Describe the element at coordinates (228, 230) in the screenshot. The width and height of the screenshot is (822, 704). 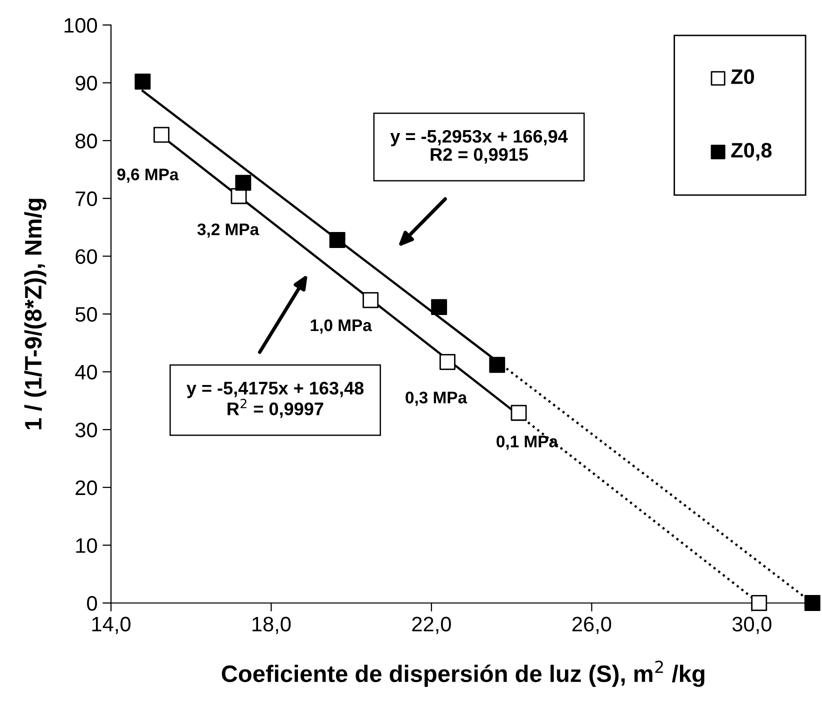
I see `annotation: 3,2 MPa` at that location.